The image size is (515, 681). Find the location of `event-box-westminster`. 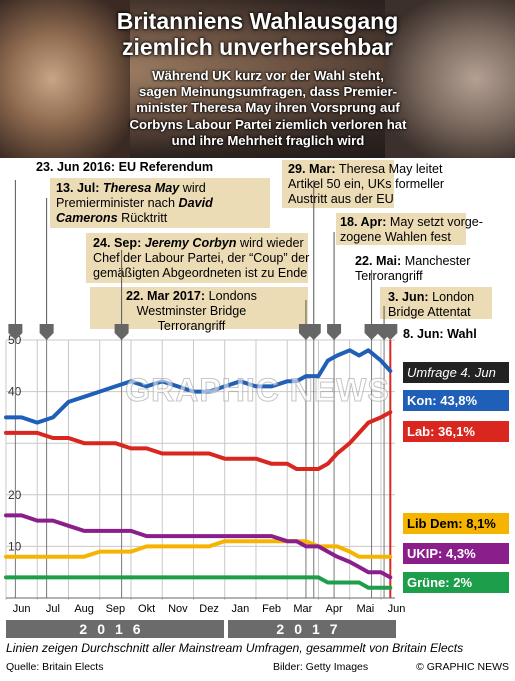

event-box-westminster is located at coordinates (199, 308).